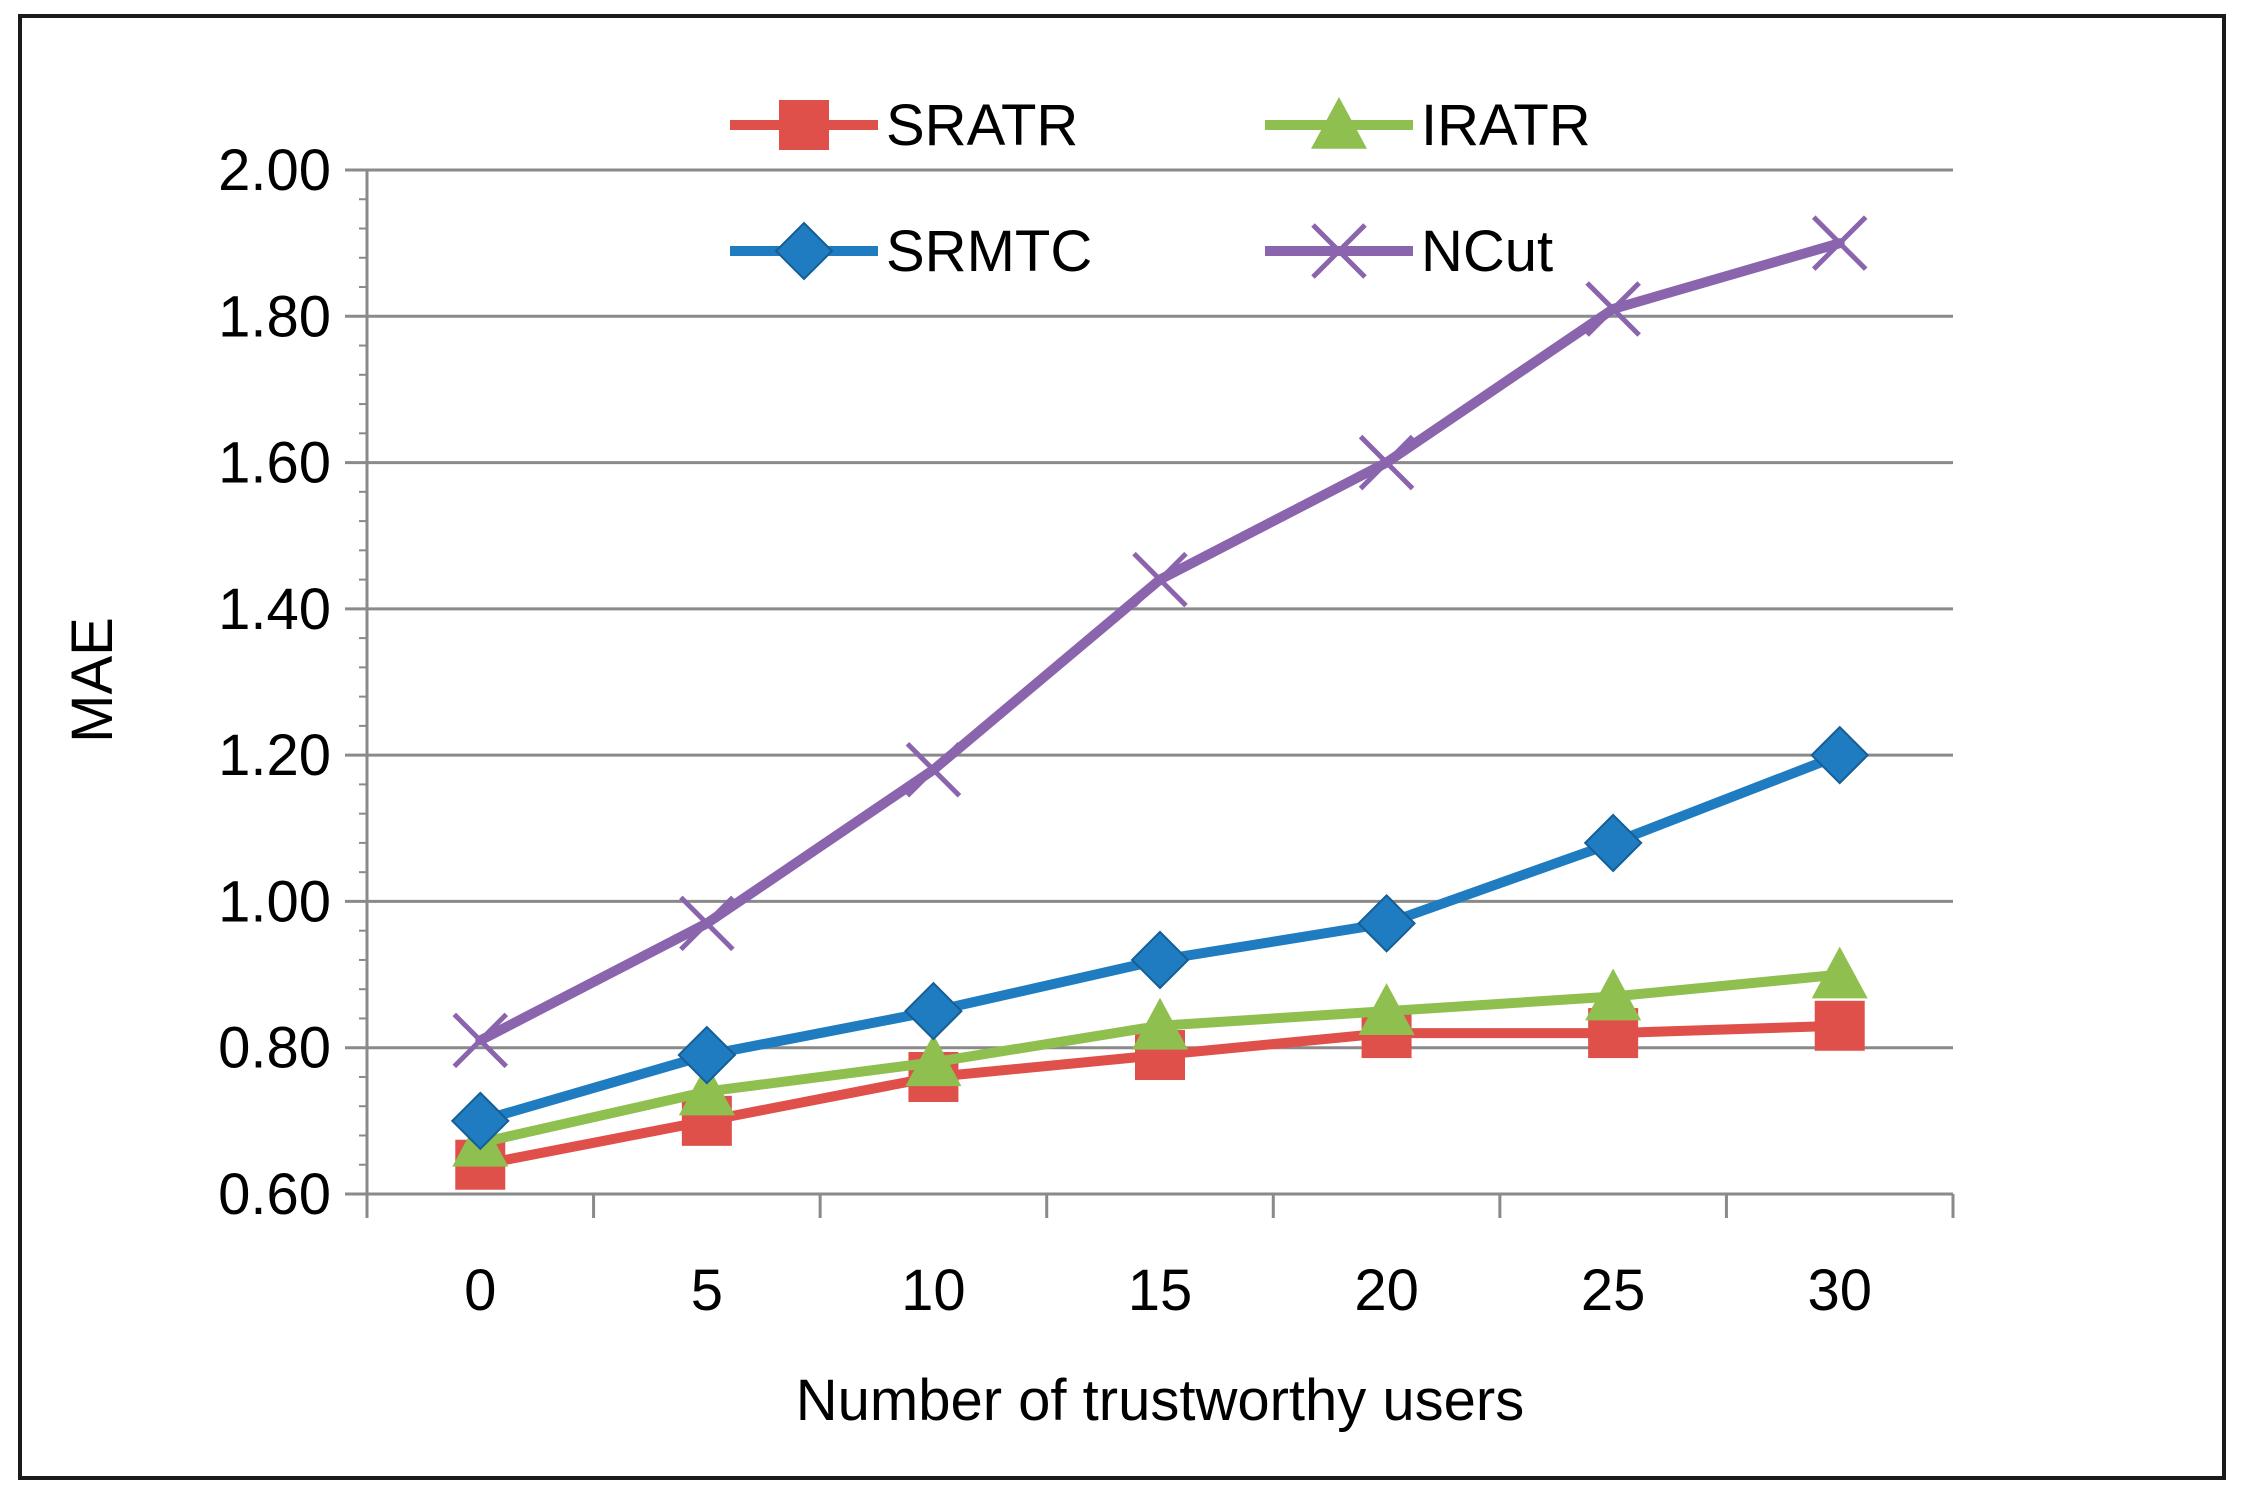 The image size is (2244, 1500). I want to click on legend-item-srmtc: SRMTC, so click(911, 251).